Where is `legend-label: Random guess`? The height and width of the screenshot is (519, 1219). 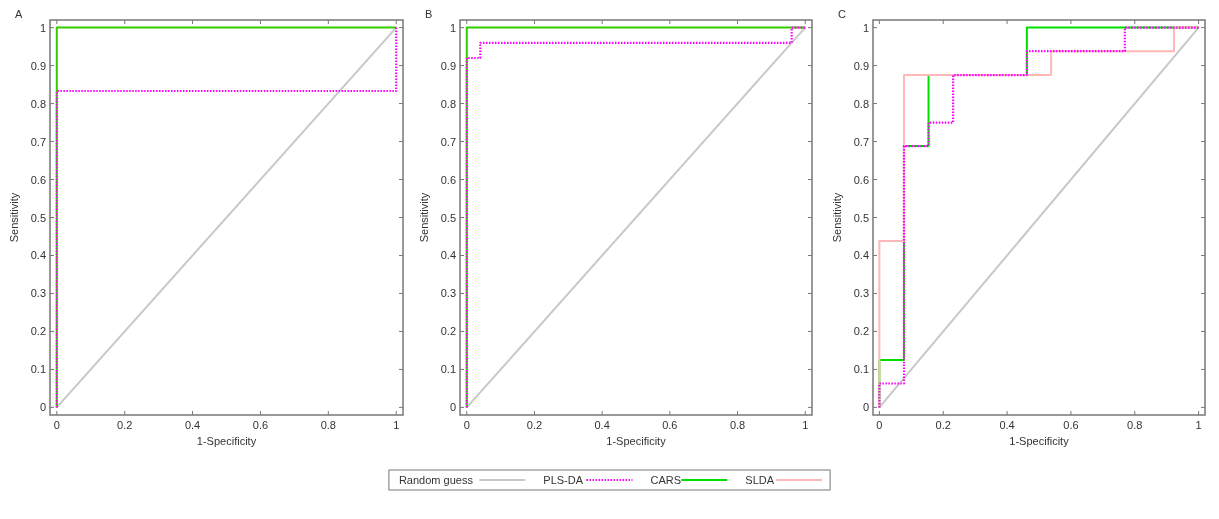
legend-label: Random guess is located at coordinates (436, 480).